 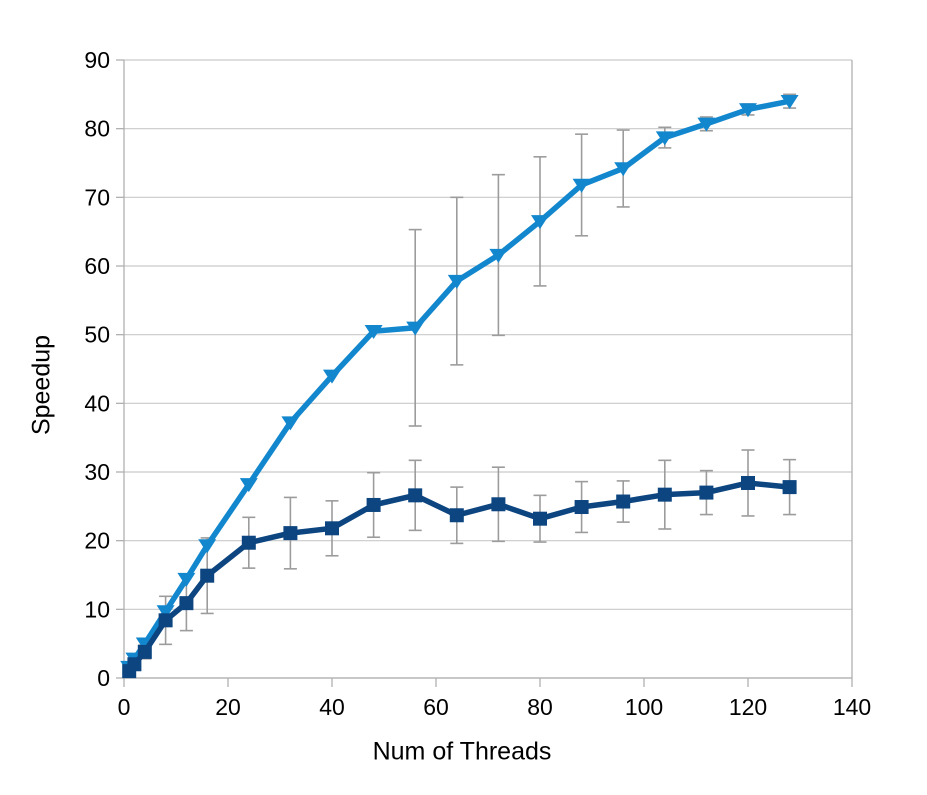 I want to click on x-tick-label: 100, so click(x=644, y=707).